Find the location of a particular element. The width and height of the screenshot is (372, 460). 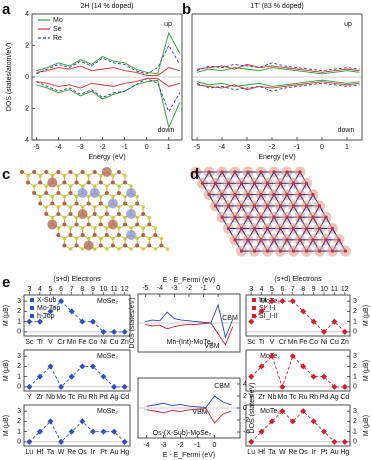

x-tick-label: Au is located at coordinates (114, 452).